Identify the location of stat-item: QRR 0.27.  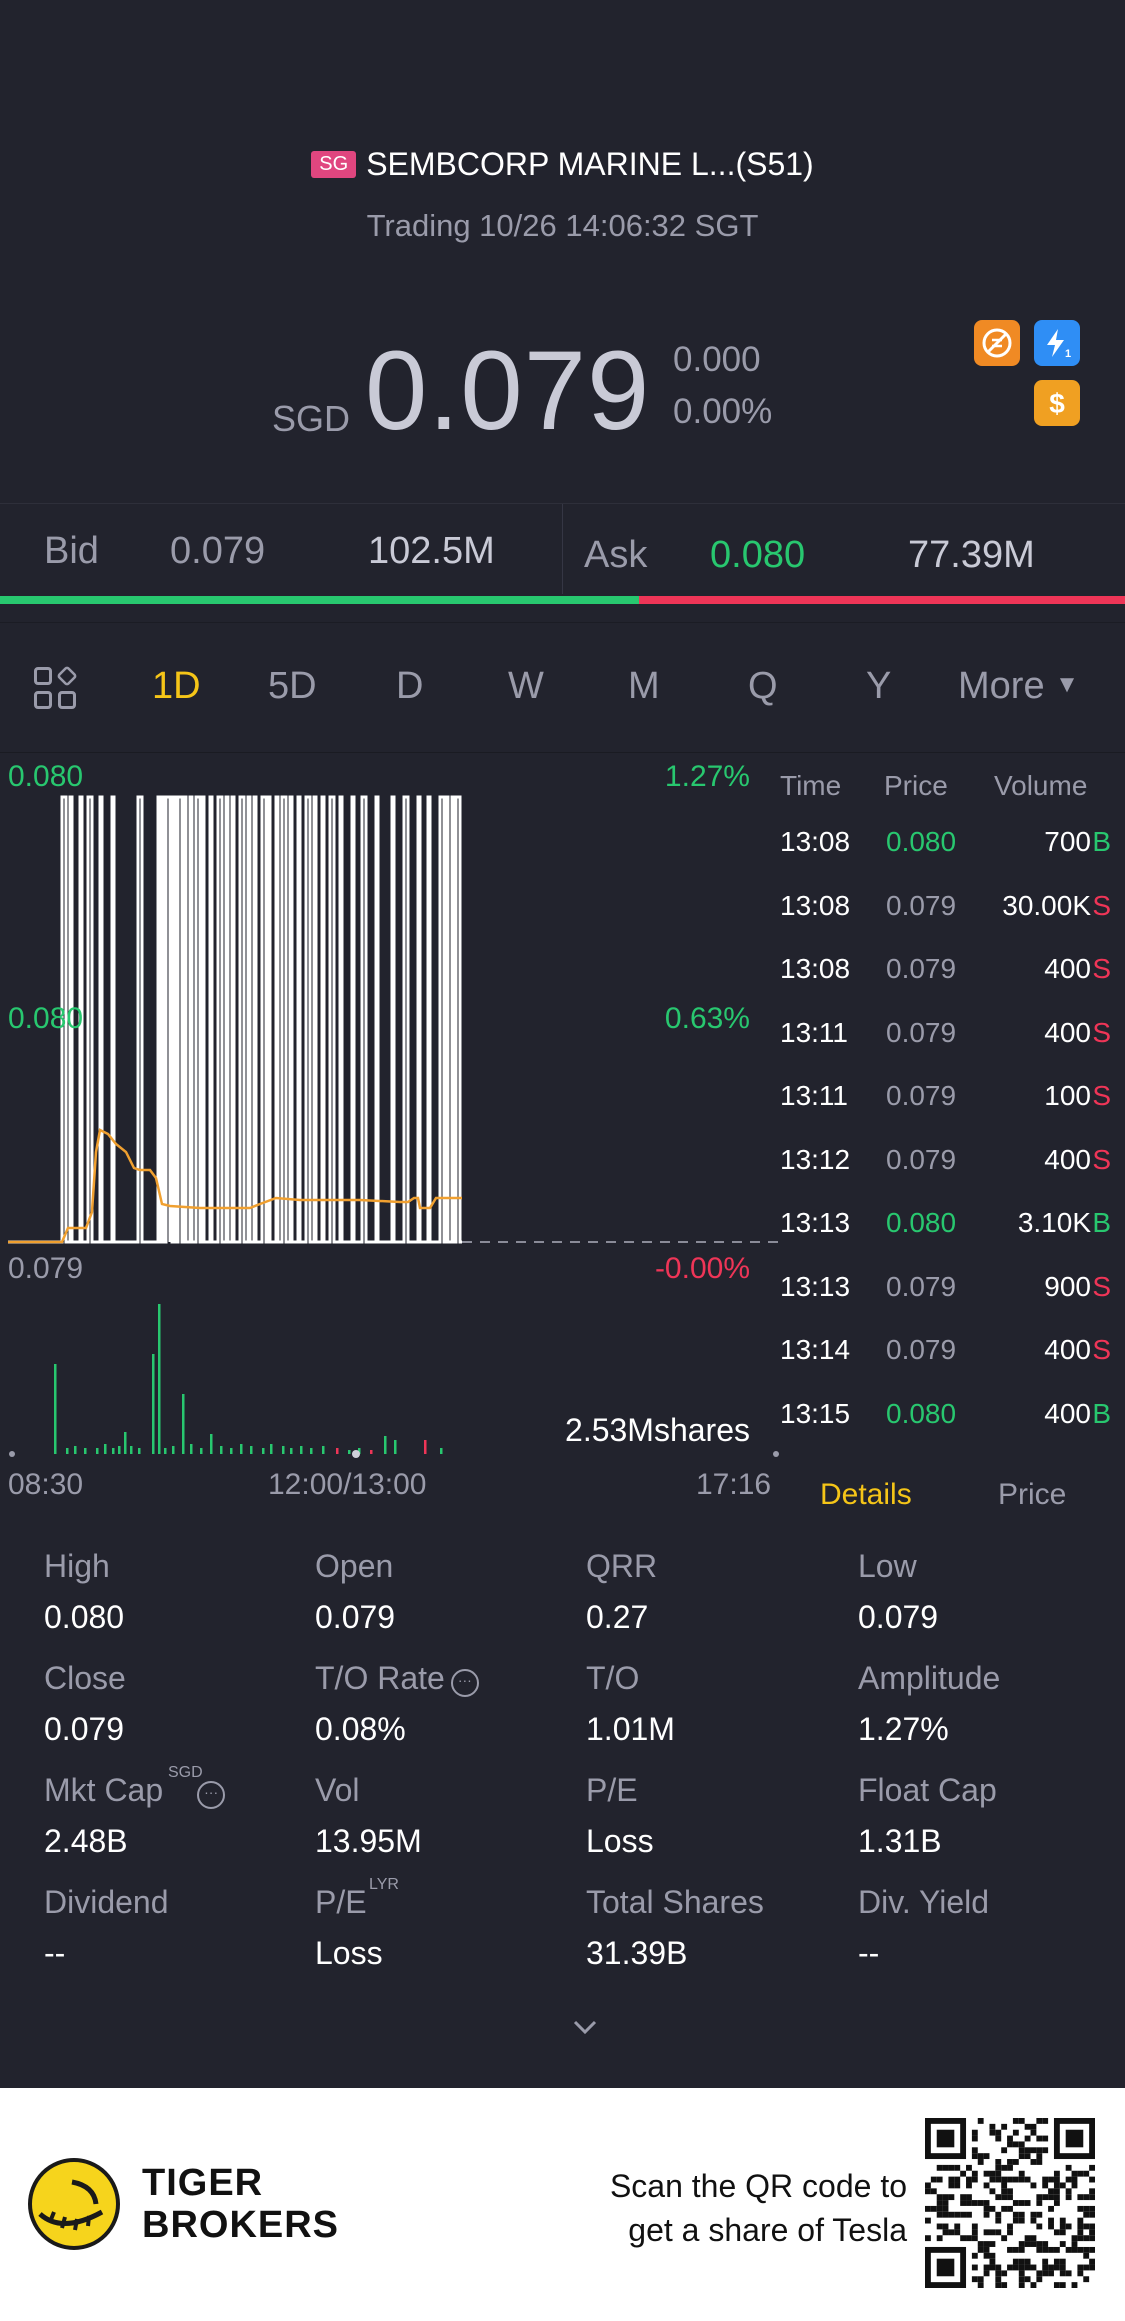
(716, 1592).